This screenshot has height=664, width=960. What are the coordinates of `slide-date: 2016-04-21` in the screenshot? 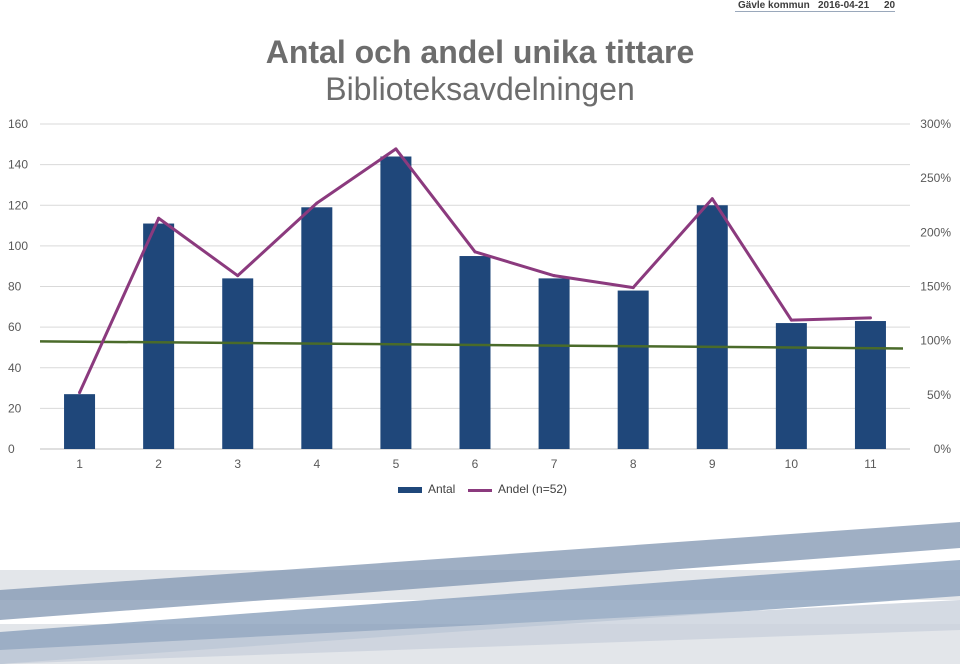 It's located at (844, 5).